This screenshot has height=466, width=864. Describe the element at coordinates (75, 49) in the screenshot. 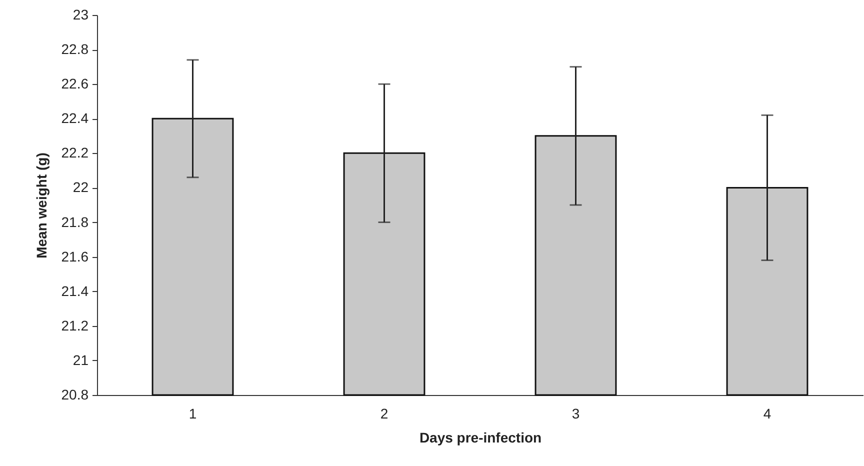

I see `y-tick-label: 22.8` at that location.